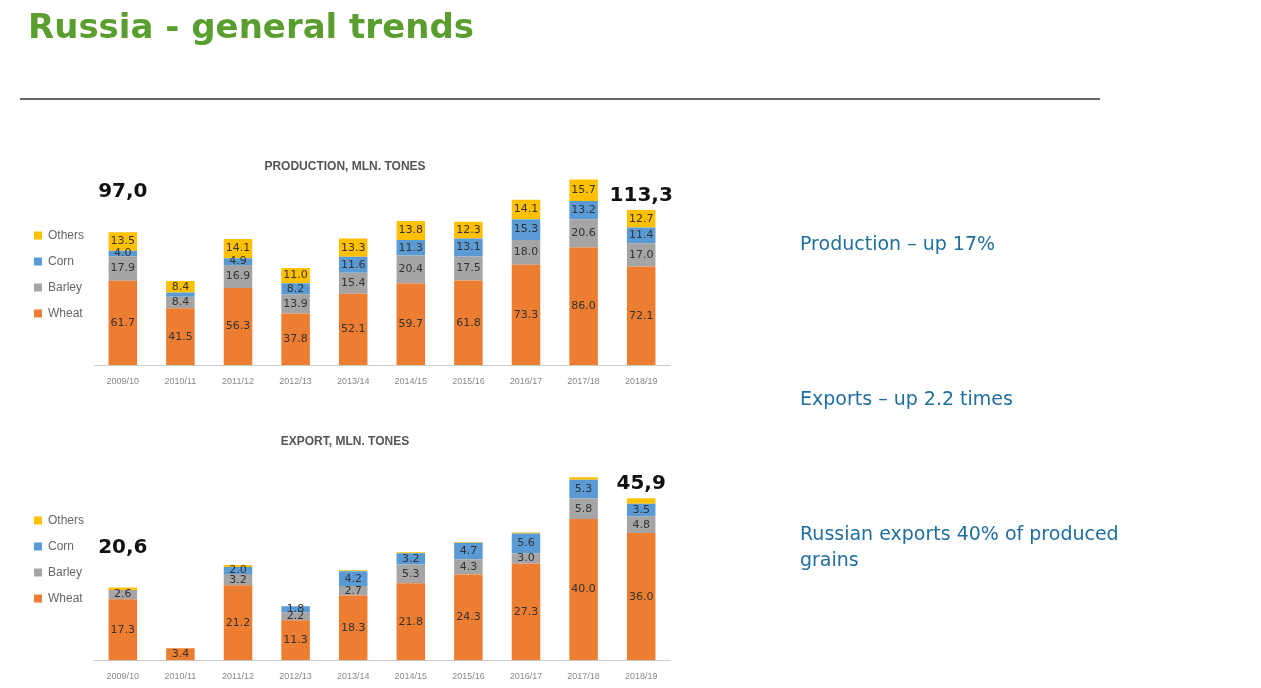 The width and height of the screenshot is (1261, 688). I want to click on data-label: 12.7, so click(641, 218).